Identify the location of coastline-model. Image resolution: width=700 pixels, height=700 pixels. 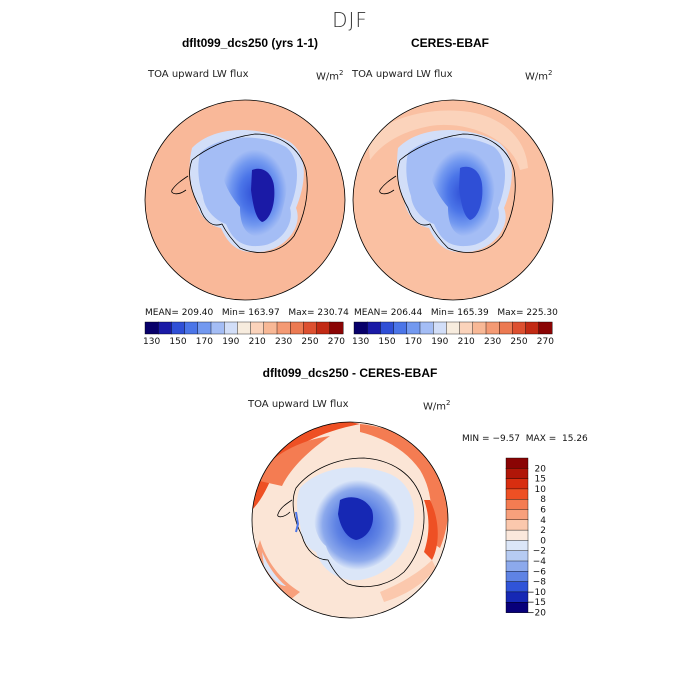
(248, 193).